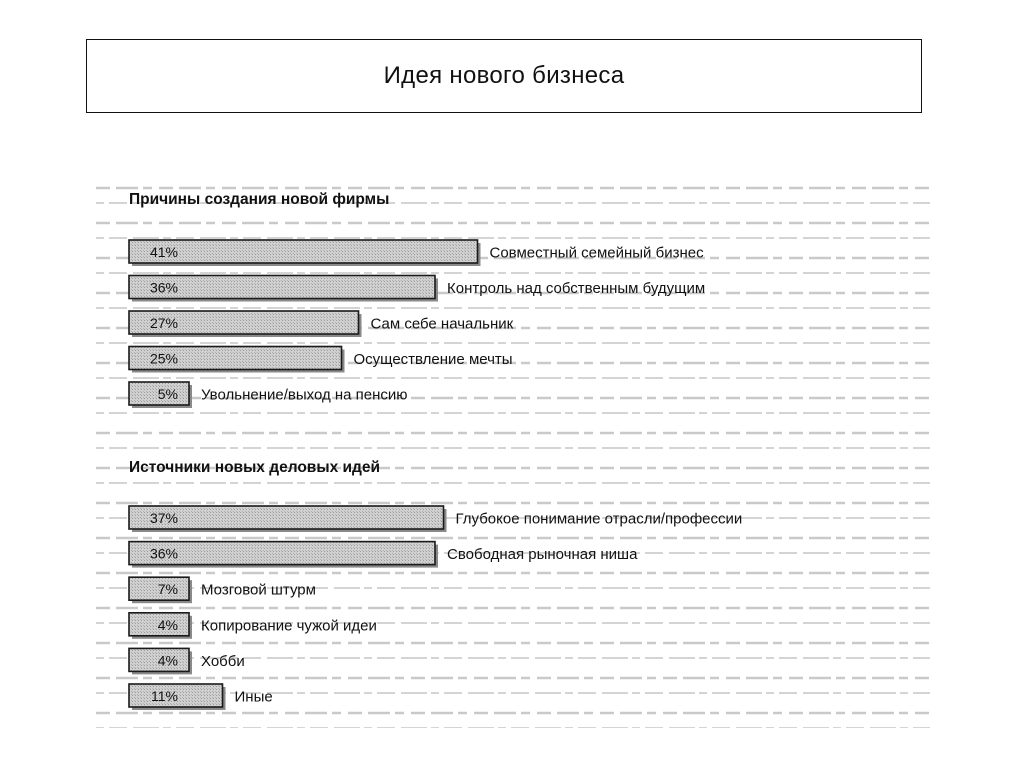 Image resolution: width=1024 pixels, height=768 pixels. What do you see at coordinates (599, 519) in the screenshot?
I see `bar-category-label: Глубокое понимание отрасли/профессии` at bounding box center [599, 519].